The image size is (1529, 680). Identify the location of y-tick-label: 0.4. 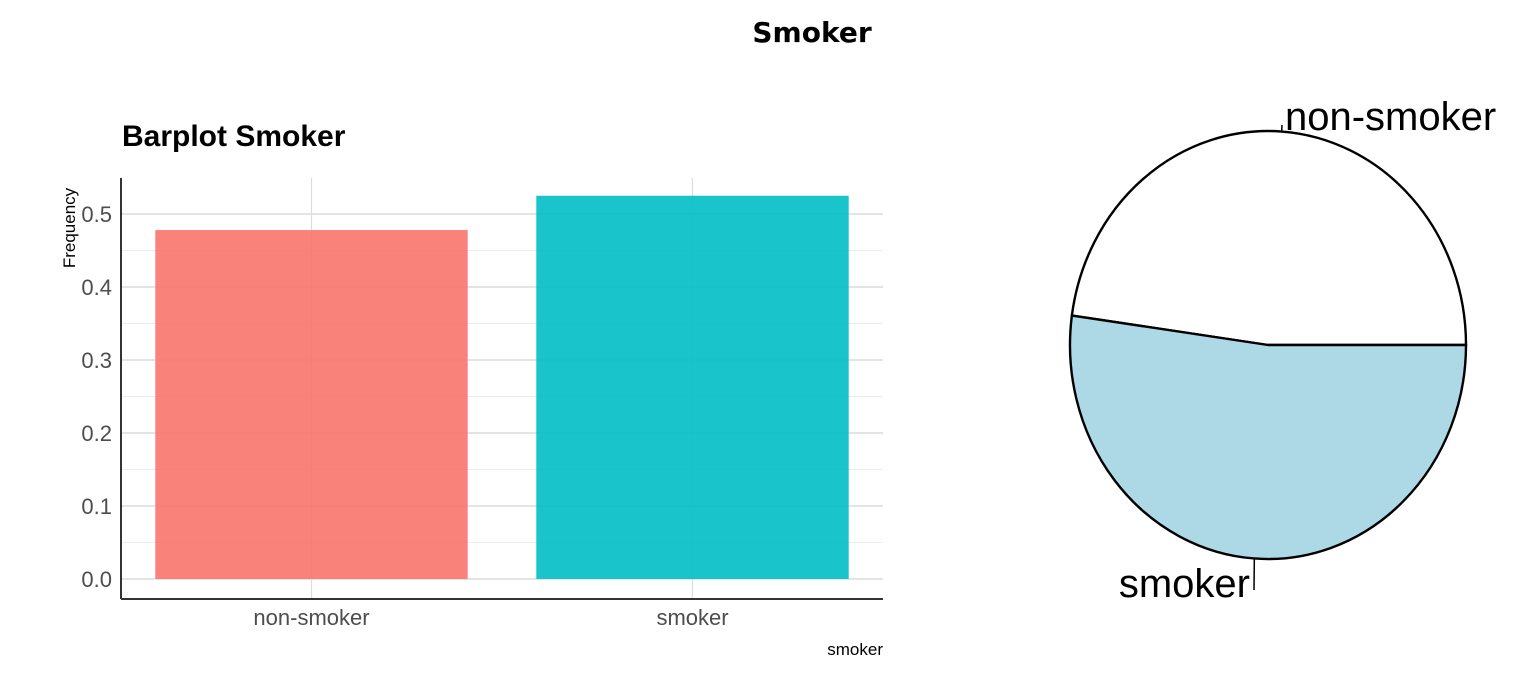
(96, 287).